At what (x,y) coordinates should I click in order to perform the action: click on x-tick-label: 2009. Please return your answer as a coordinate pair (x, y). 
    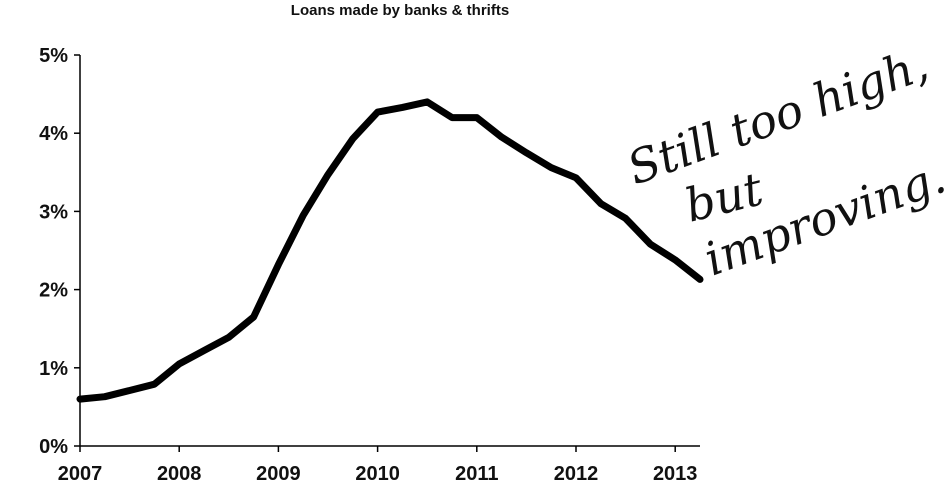
    Looking at the image, I should click on (278, 474).